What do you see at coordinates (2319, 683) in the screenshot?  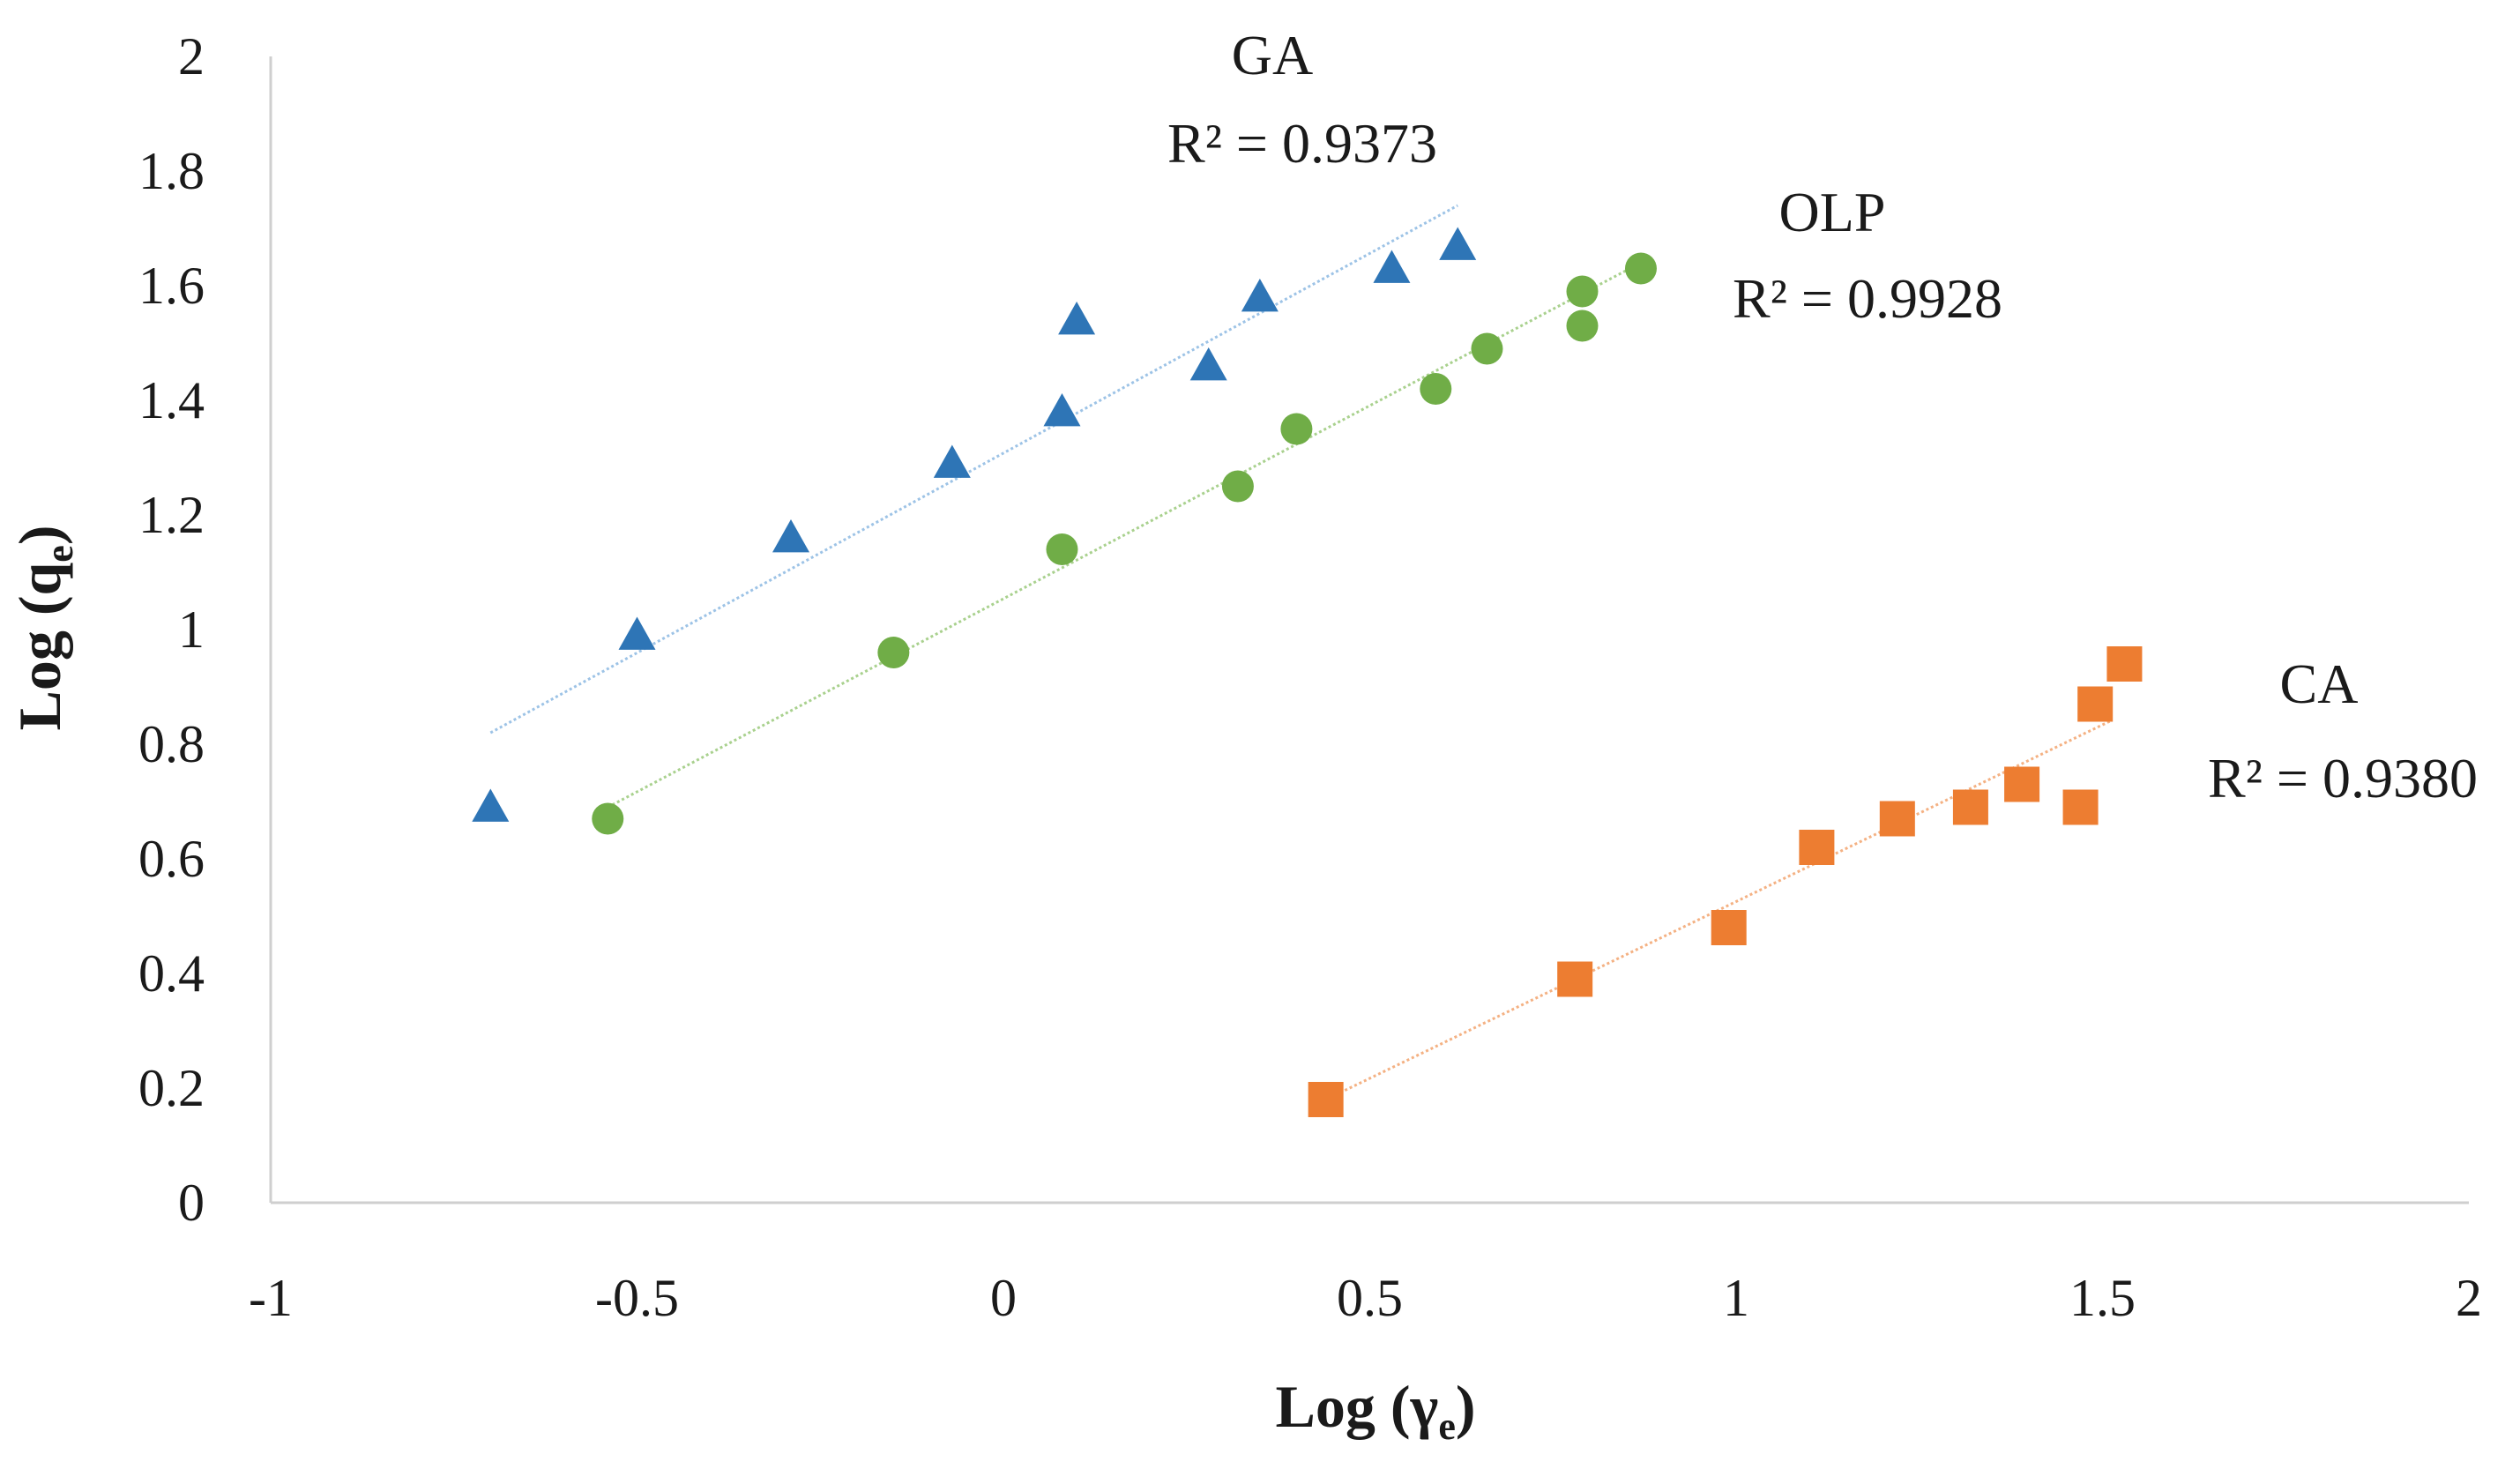 I see `series-label-ca: CA` at bounding box center [2319, 683].